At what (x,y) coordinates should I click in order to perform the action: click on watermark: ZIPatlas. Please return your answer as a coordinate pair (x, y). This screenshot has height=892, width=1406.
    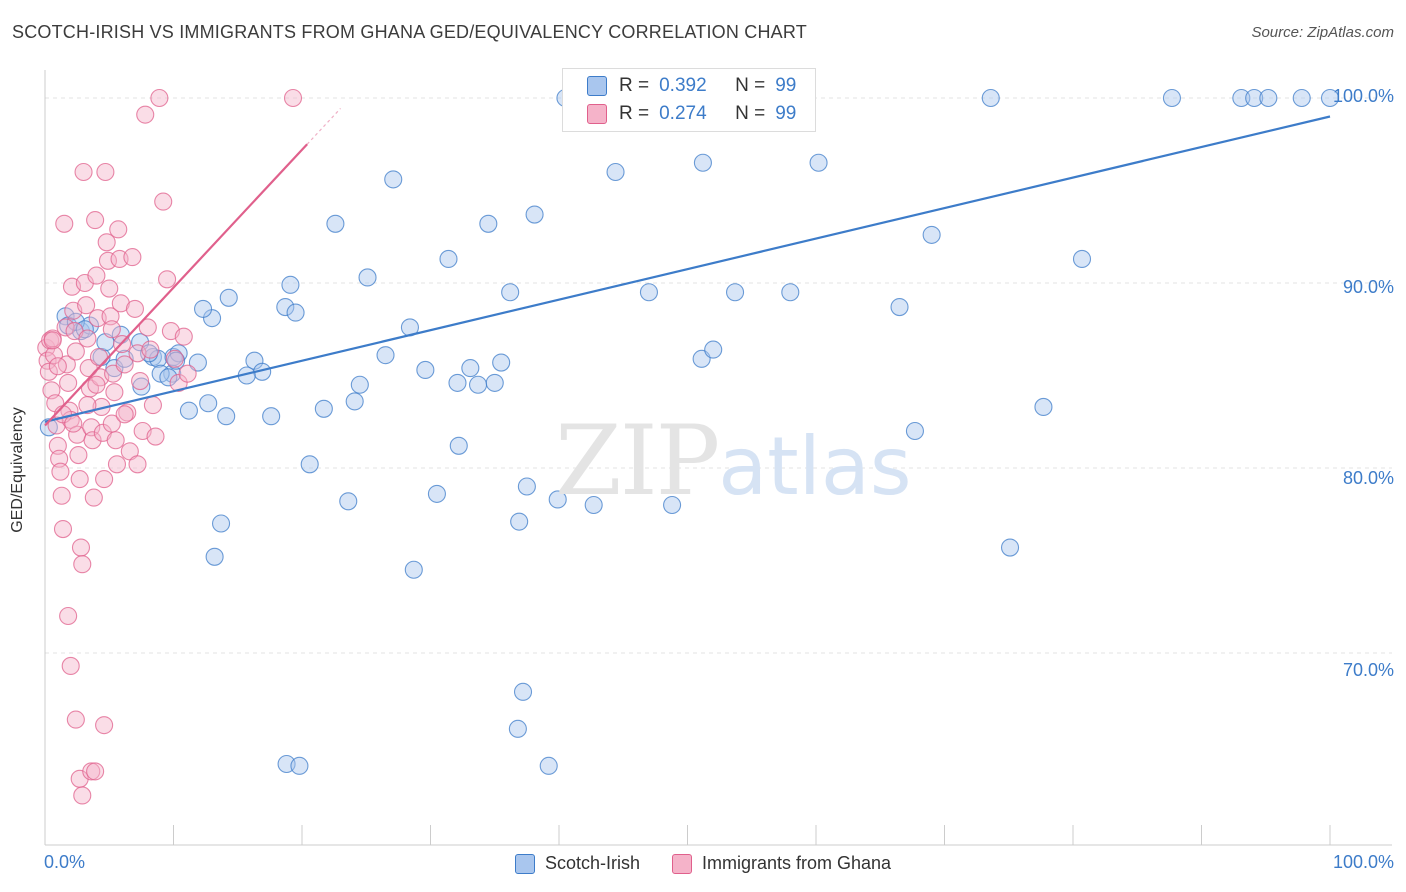
    Looking at the image, I should click on (733, 461).